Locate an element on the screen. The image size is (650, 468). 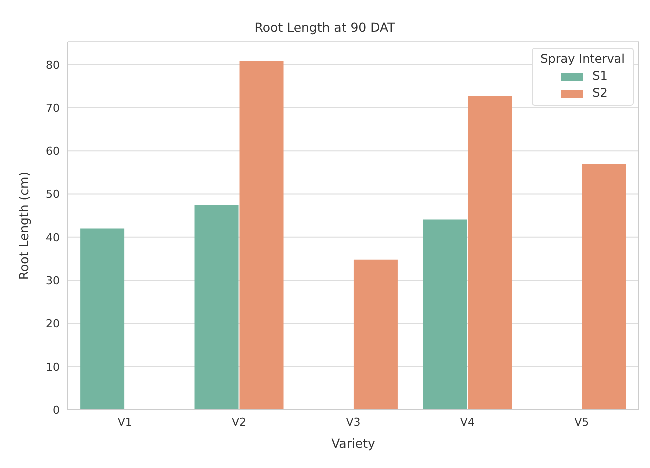
x-tick-label: V2 is located at coordinates (239, 422).